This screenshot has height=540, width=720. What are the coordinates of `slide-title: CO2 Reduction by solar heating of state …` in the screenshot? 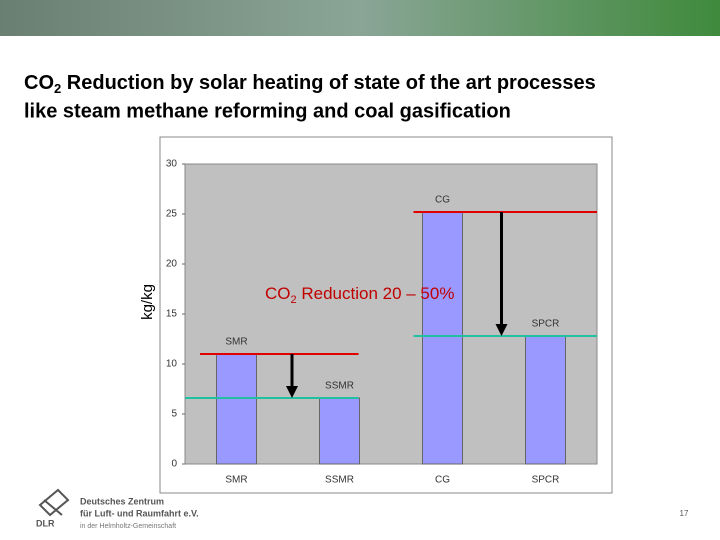 It's located at (310, 84).